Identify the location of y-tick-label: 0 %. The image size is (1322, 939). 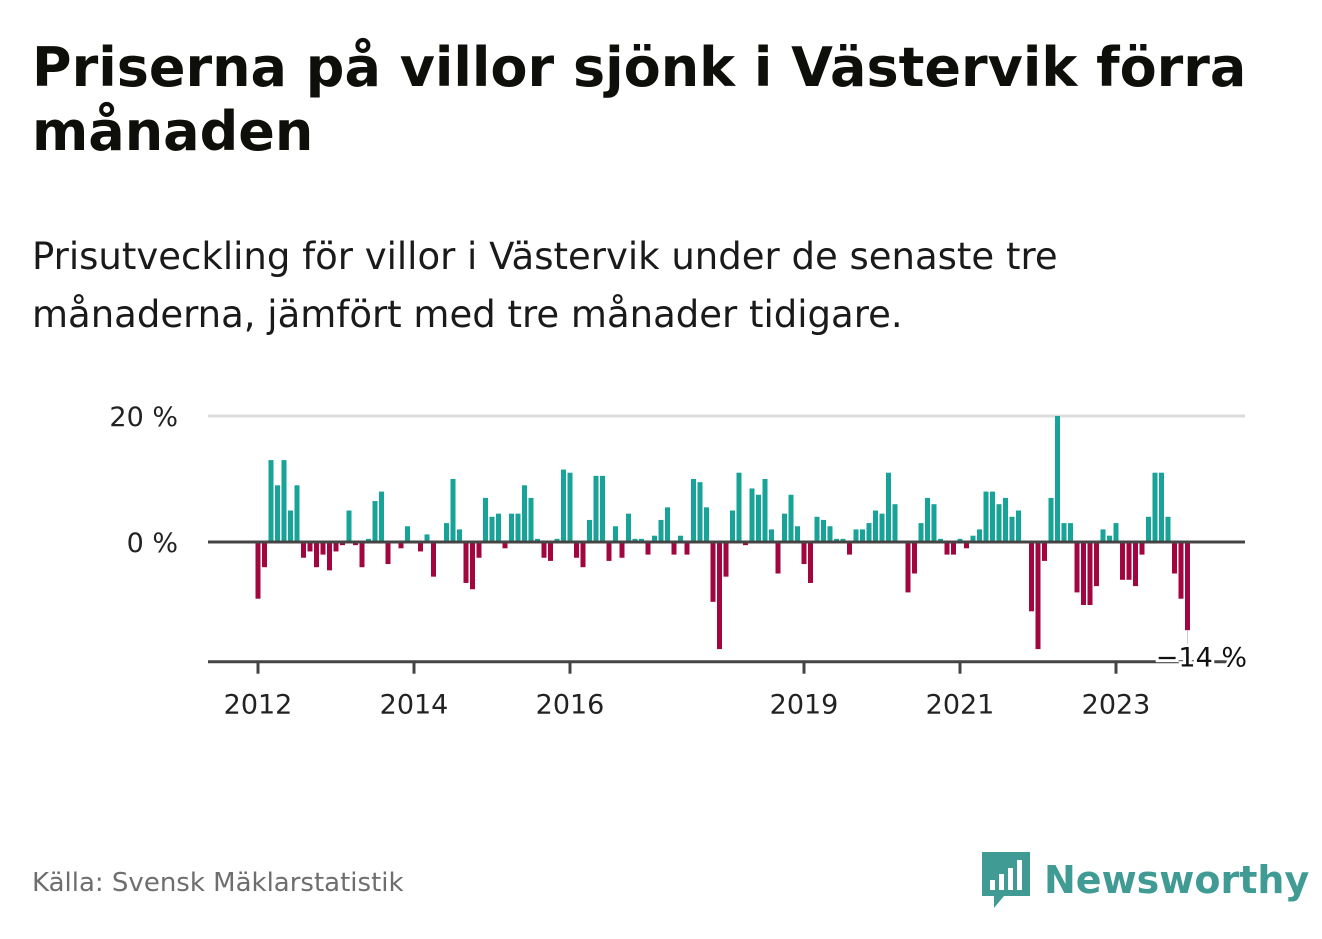
(152, 543).